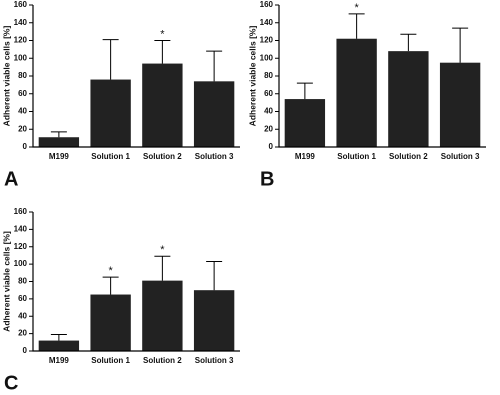  What do you see at coordinates (11, 383) in the screenshot?
I see `panel-label: C` at bounding box center [11, 383].